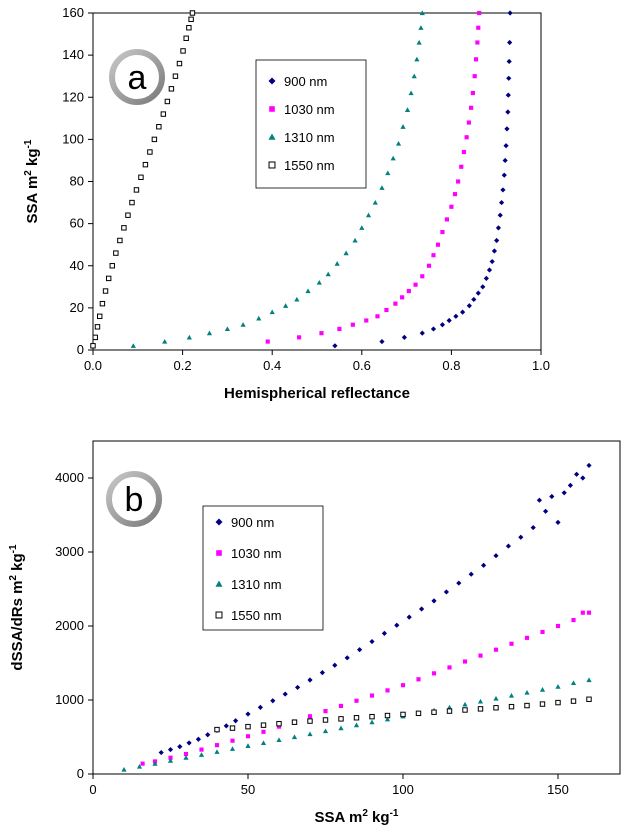 The width and height of the screenshot is (633, 831). What do you see at coordinates (73, 138) in the screenshot?
I see `y-tick-label: 100` at bounding box center [73, 138].